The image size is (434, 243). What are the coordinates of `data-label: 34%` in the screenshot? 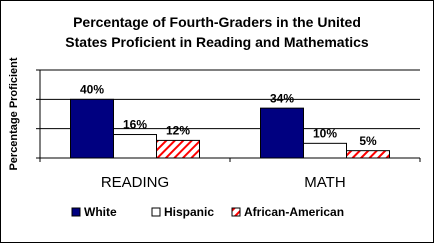 It's located at (282, 98).